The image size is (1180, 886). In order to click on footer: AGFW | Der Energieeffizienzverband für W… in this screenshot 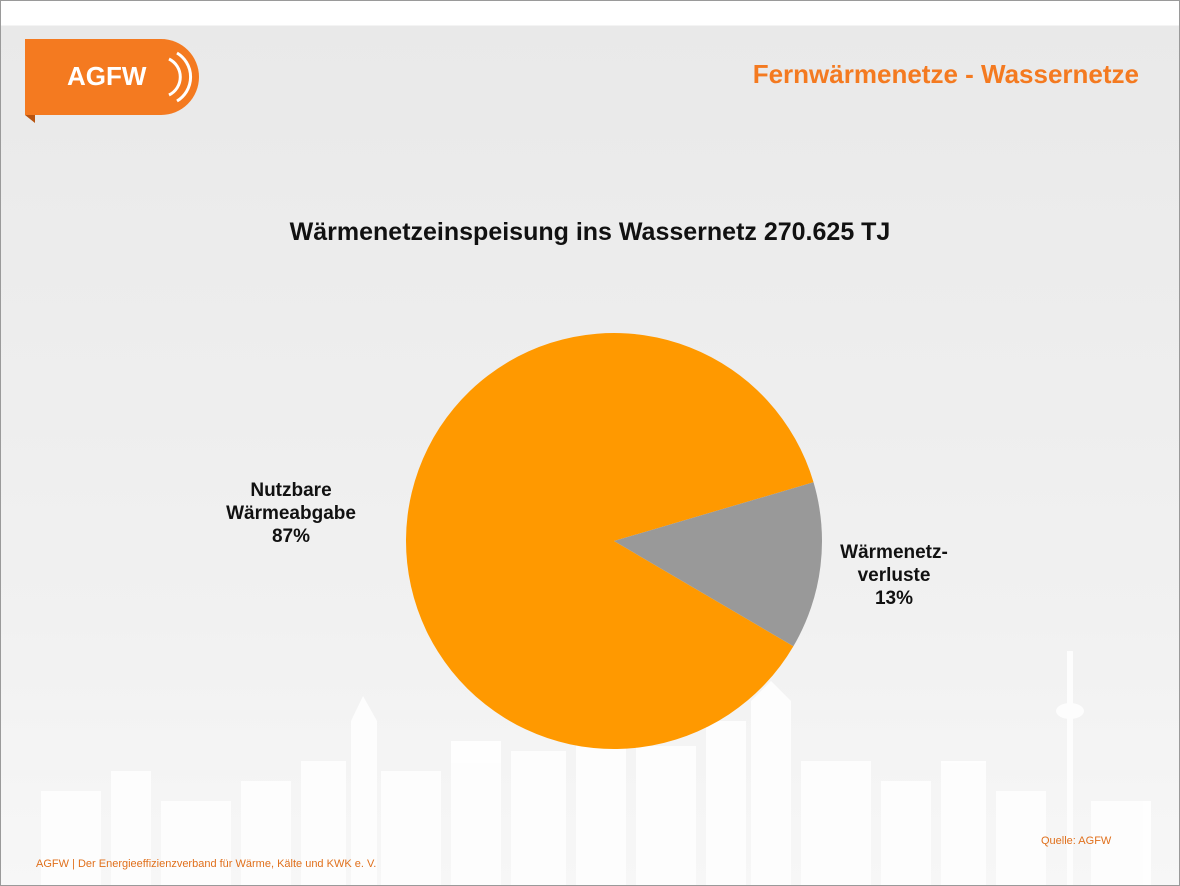, I will do `click(206, 864)`.